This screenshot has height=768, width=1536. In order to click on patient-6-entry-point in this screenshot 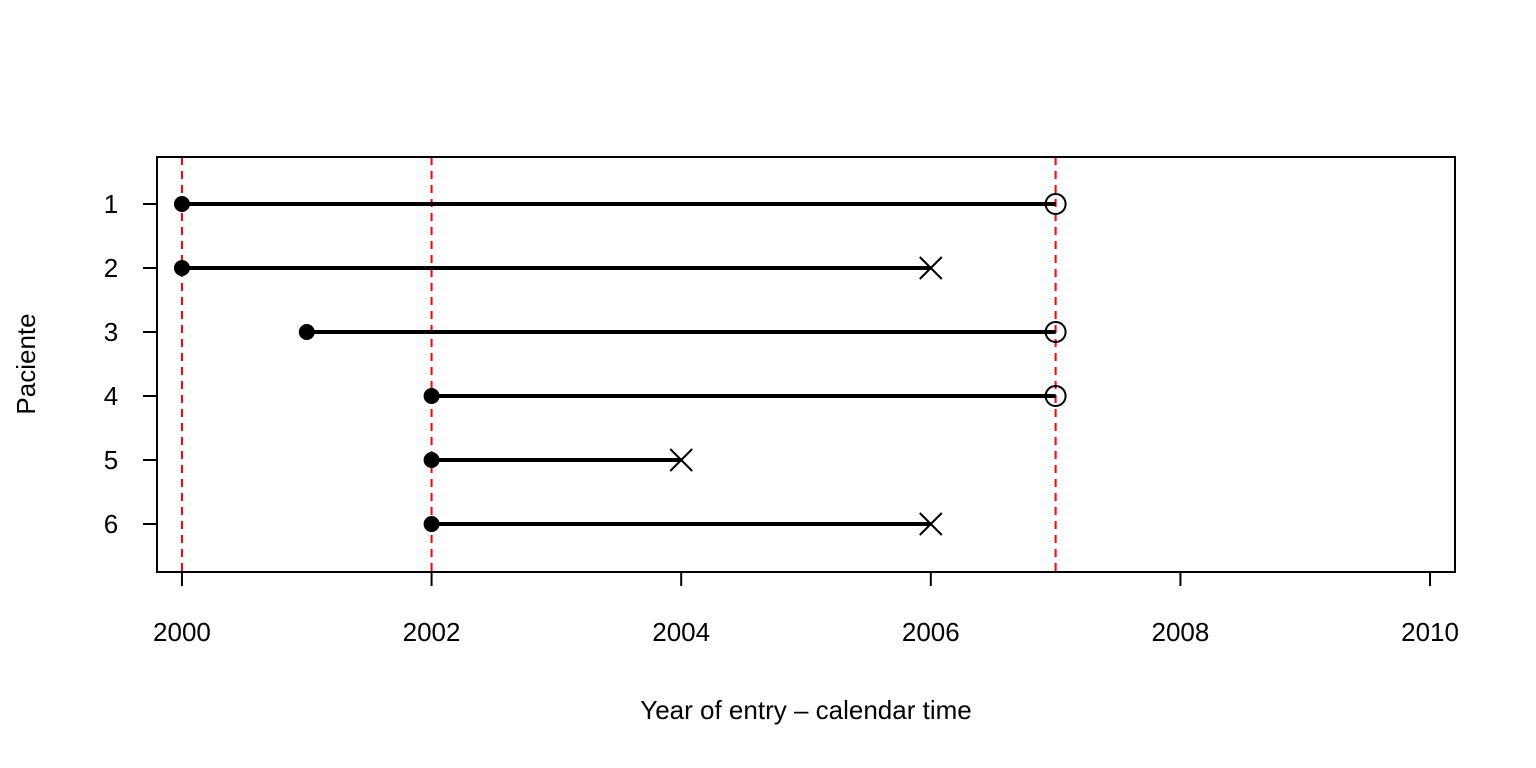, I will do `click(431, 524)`.